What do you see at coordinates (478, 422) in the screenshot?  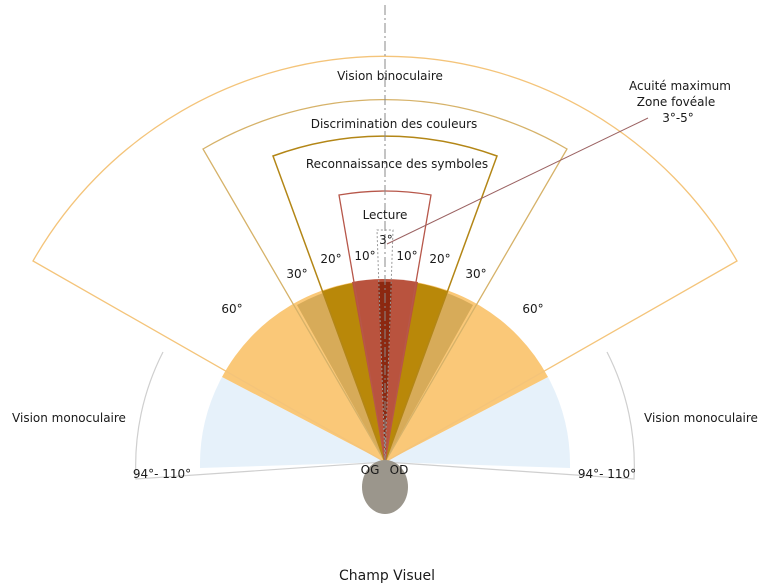 I see `monocular-sector-right` at bounding box center [478, 422].